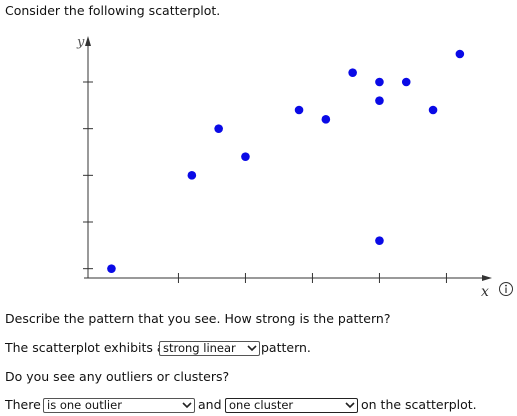 The width and height of the screenshot is (517, 416). Describe the element at coordinates (506, 289) in the screenshot. I see `info-icon` at that location.